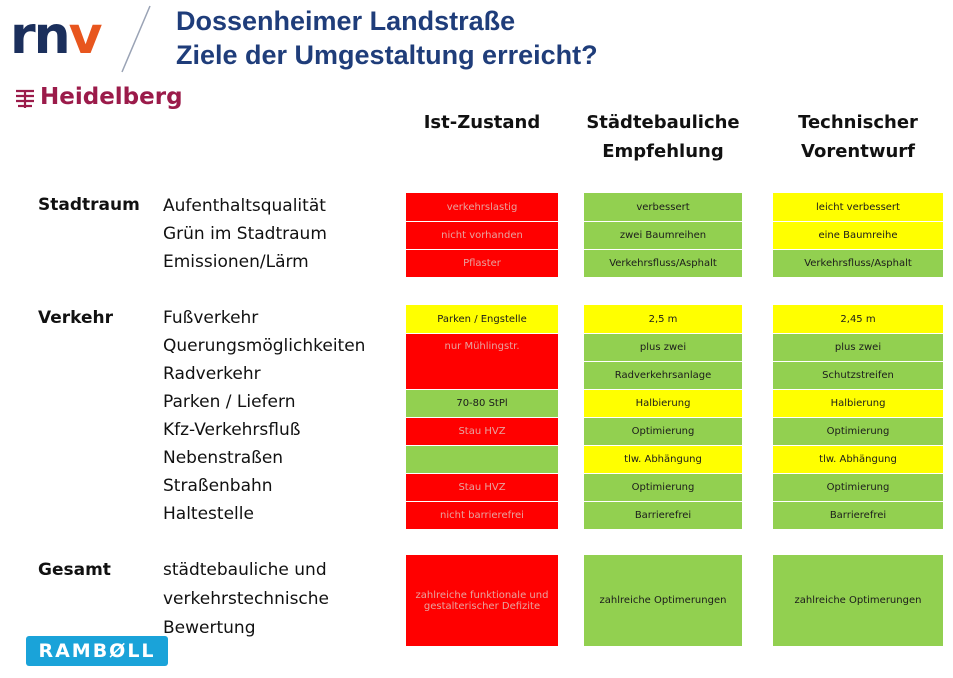 Image resolution: width=953 pixels, height=678 pixels. What do you see at coordinates (223, 458) in the screenshot?
I see `row-label-nebenstrassen: Nebenstraßen` at bounding box center [223, 458].